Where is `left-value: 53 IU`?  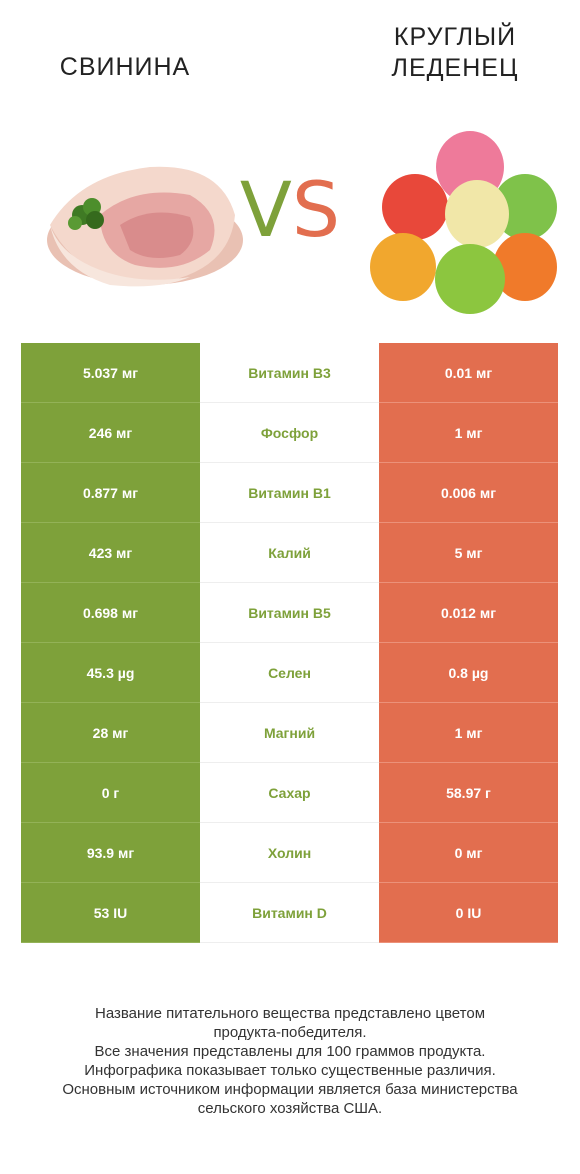
left-value: 53 IU is located at coordinates (110, 913).